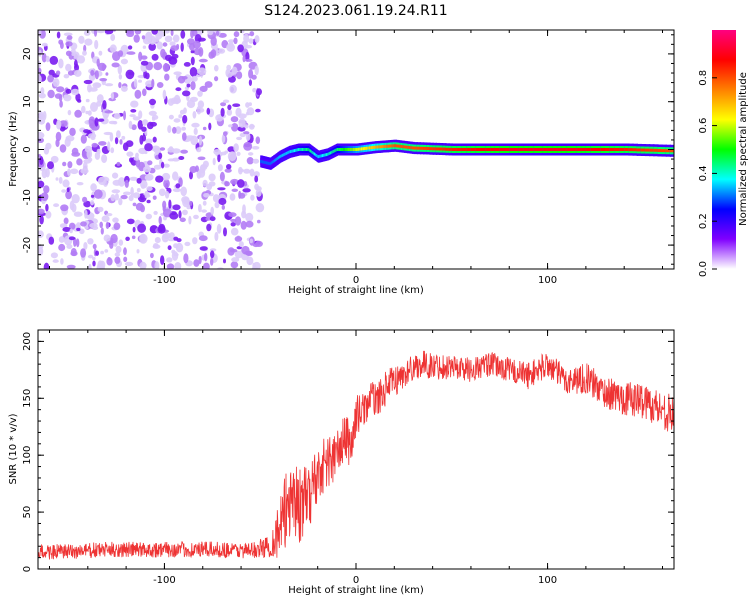 The width and height of the screenshot is (750, 604). Describe the element at coordinates (164, 280) in the screenshot. I see `x-tick-label: -100` at that location.